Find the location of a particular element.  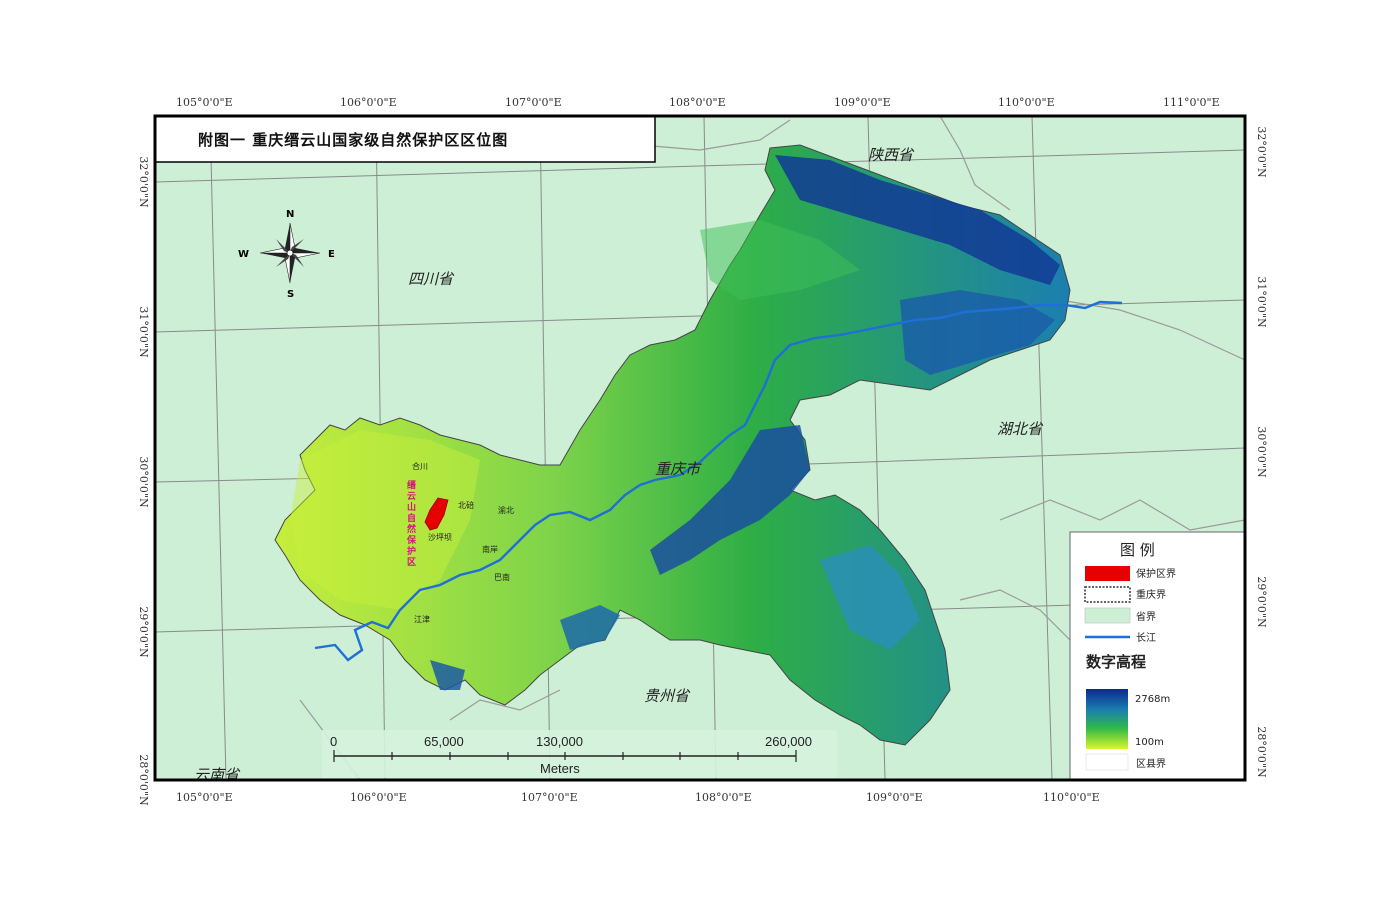

legend-label-county: 区县界 is located at coordinates (1151, 764).